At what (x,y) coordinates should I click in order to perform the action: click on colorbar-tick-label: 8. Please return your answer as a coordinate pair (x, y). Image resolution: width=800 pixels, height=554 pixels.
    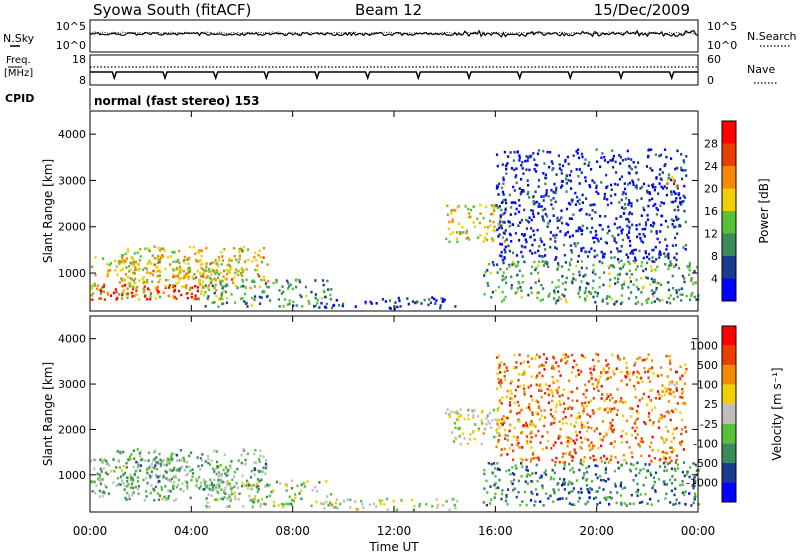
    Looking at the image, I should click on (714, 256).